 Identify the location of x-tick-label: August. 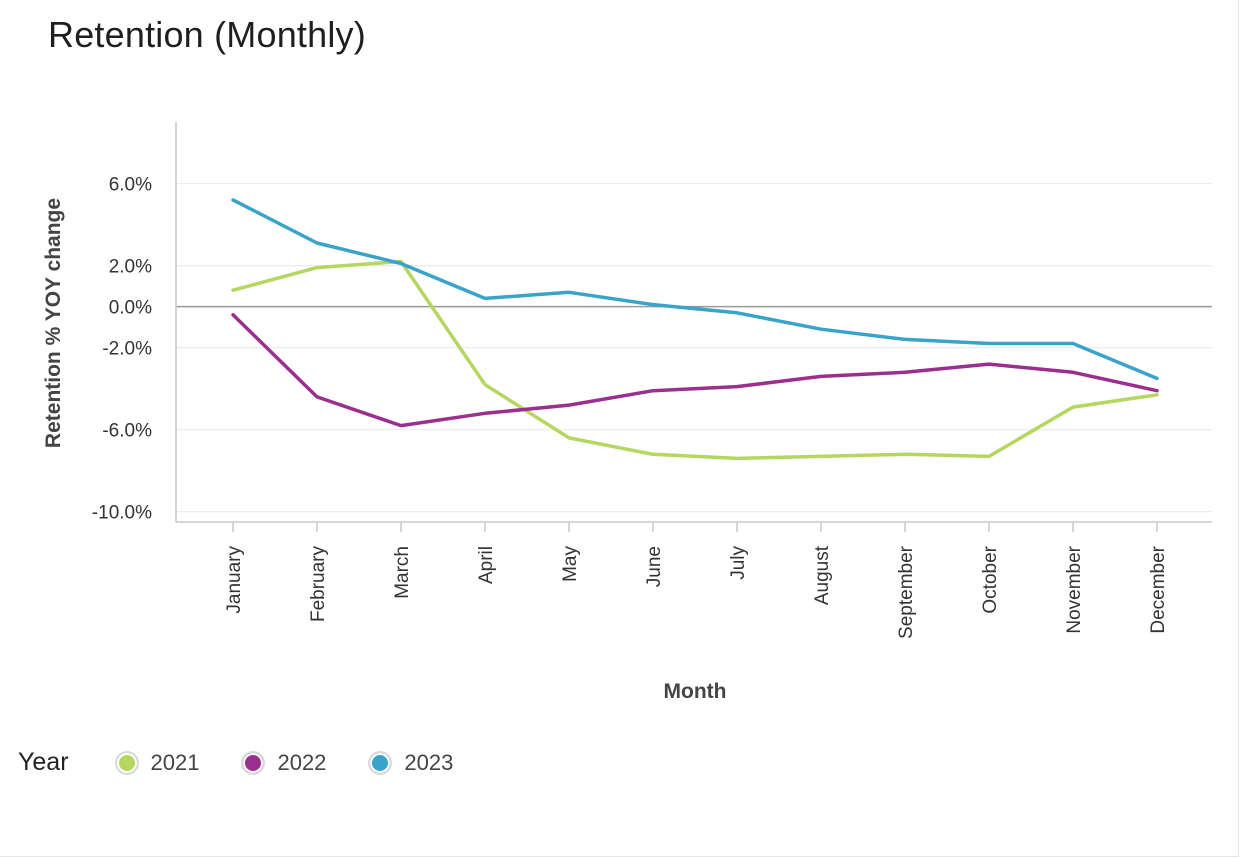
(822, 575).